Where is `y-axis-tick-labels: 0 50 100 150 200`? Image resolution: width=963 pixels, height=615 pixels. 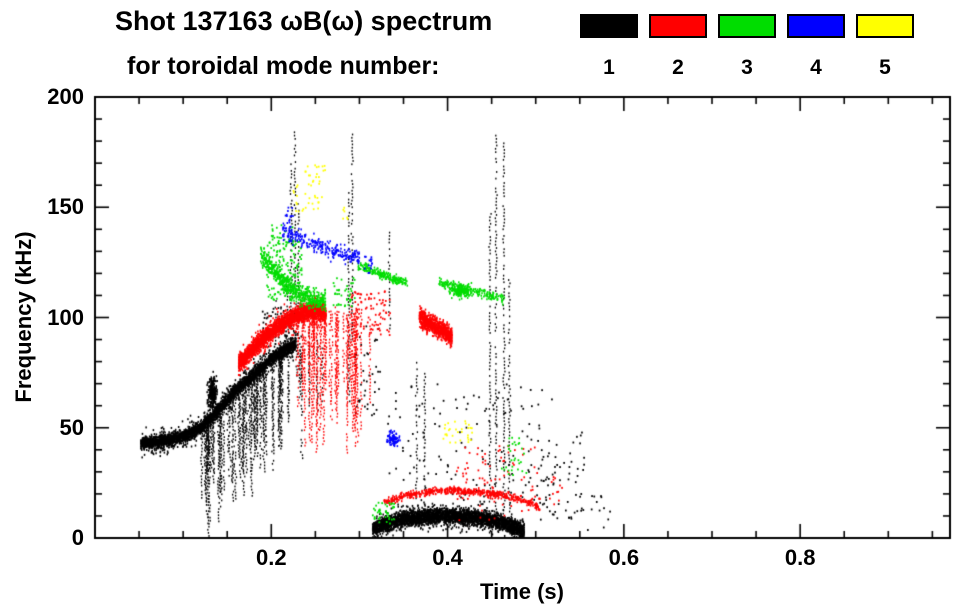 y-axis-tick-labels: 0 50 100 150 200 is located at coordinates (45, 307).